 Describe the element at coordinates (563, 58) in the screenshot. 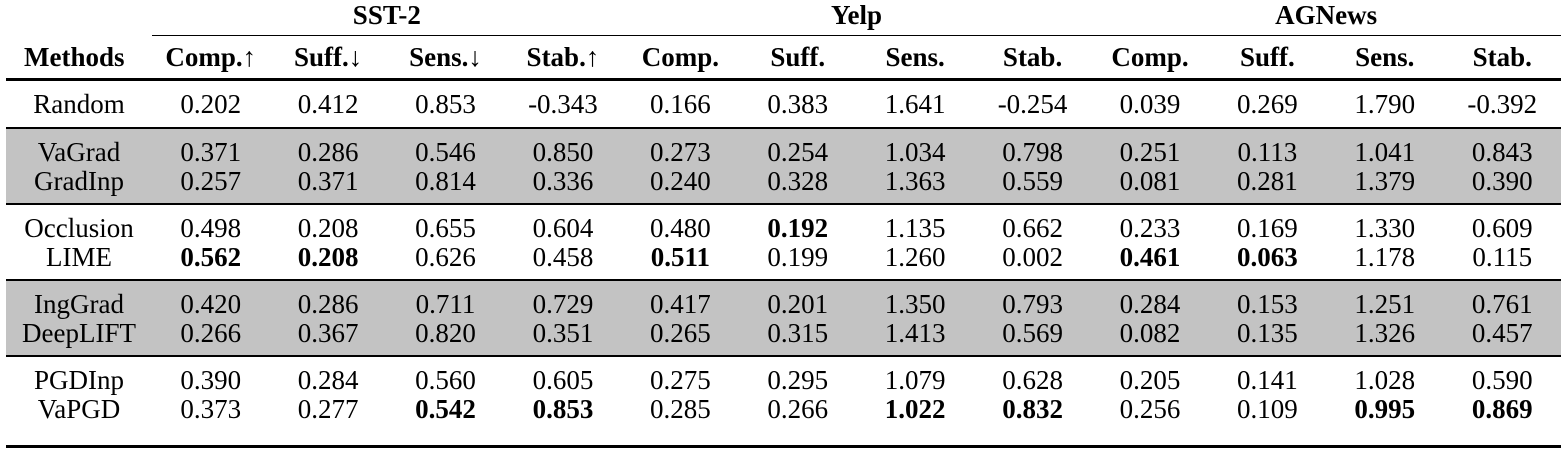

I see `metric-column-header: Stab.↑` at that location.